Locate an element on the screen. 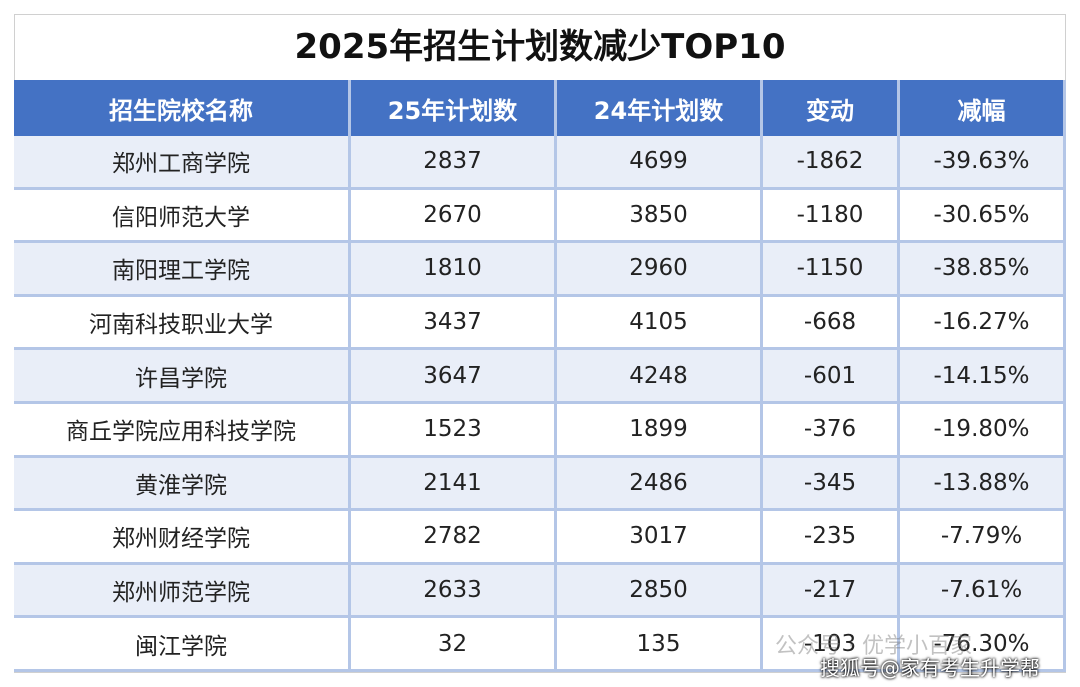  table-cell: 2960 is located at coordinates (660, 270).